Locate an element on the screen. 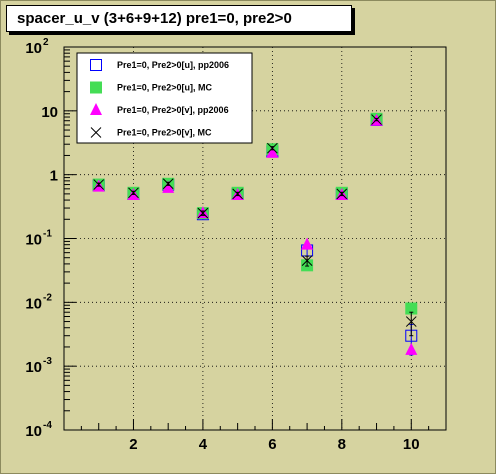  data-point-s1-shape is located at coordinates (411, 308).